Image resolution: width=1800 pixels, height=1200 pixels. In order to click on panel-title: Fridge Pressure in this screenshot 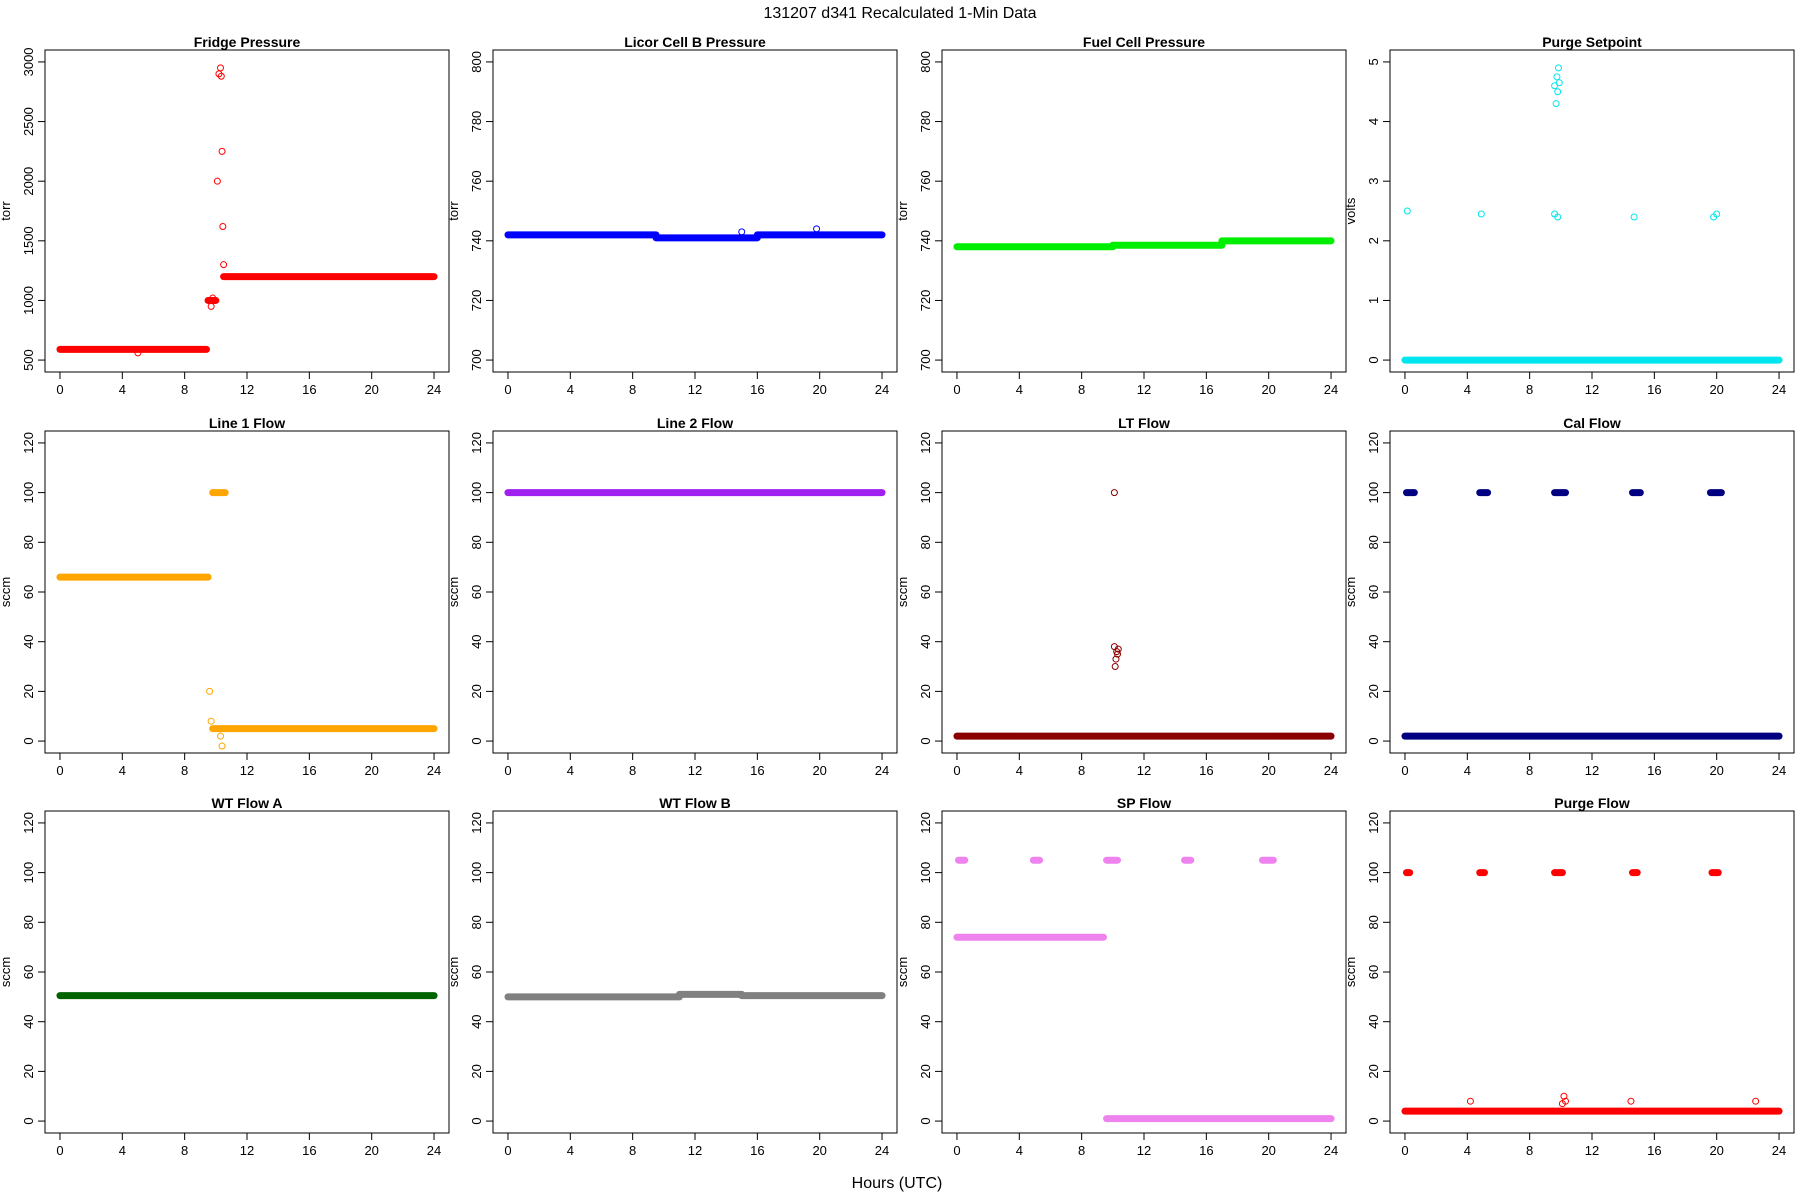, I will do `click(247, 42)`.